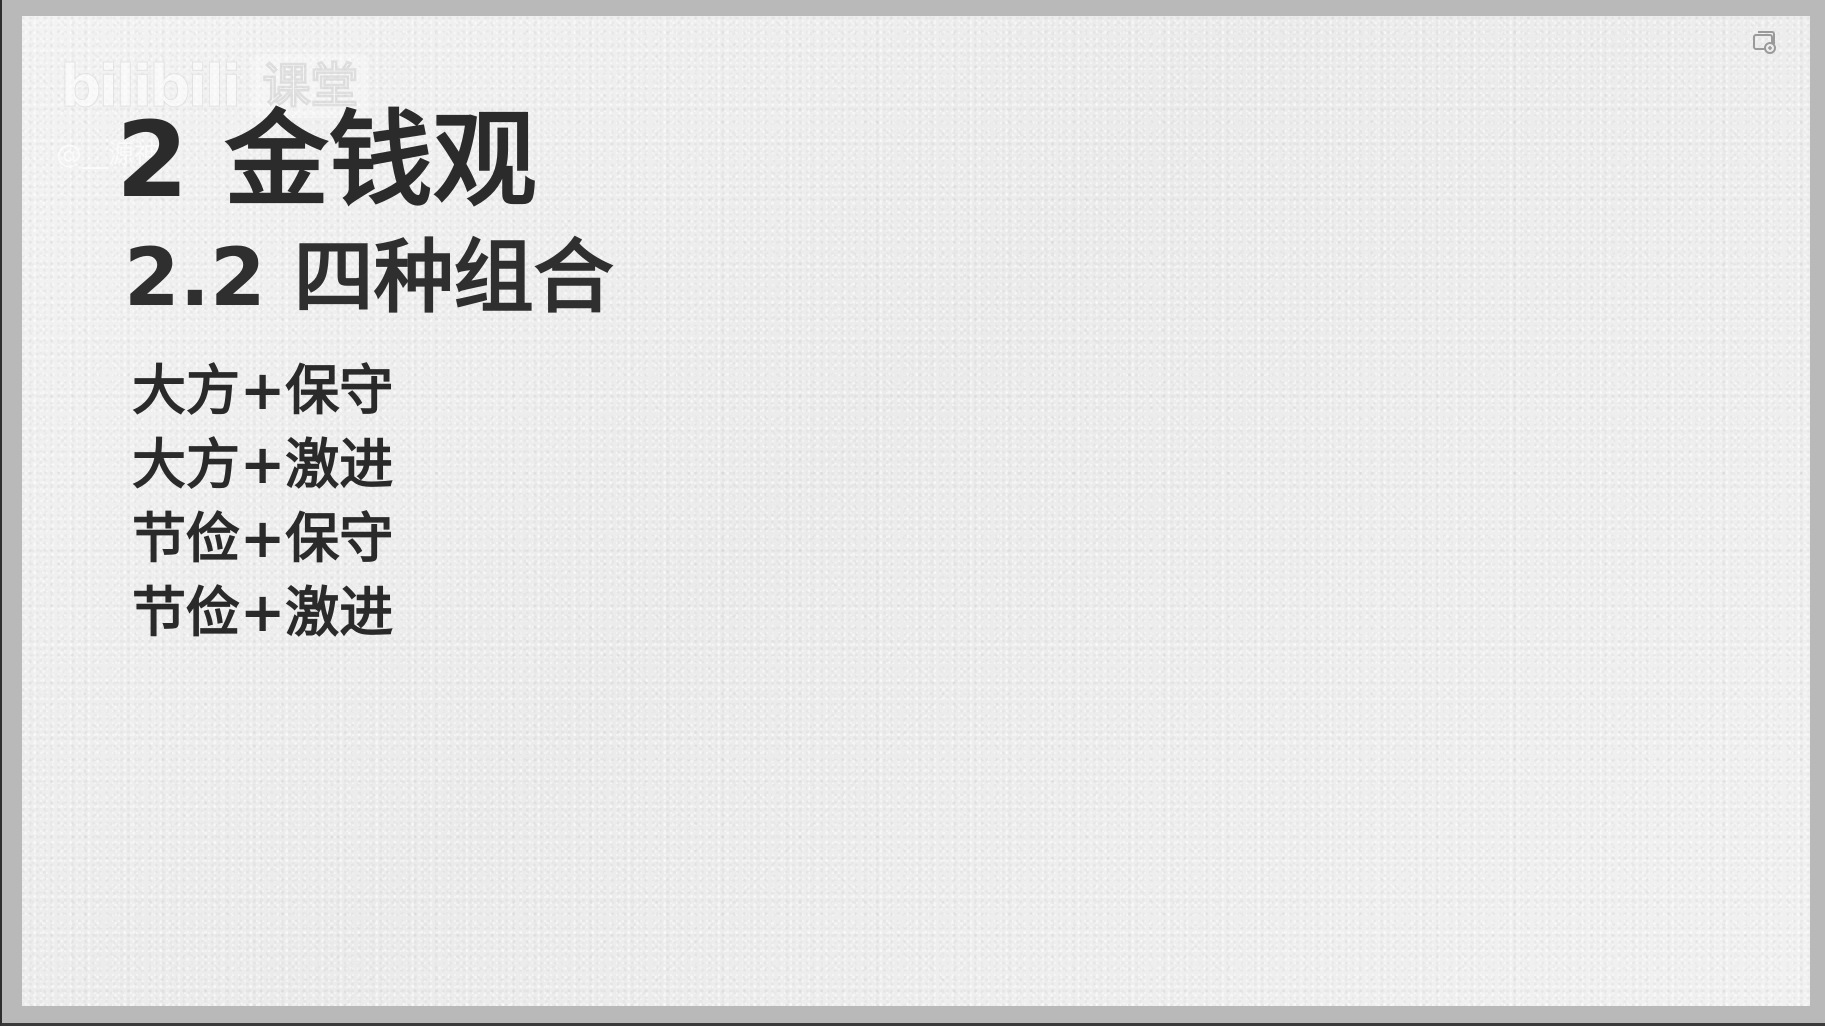 The height and width of the screenshot is (1026, 1825). What do you see at coordinates (108, 155) in the screenshot?
I see `watermark-username: @__源神` at bounding box center [108, 155].